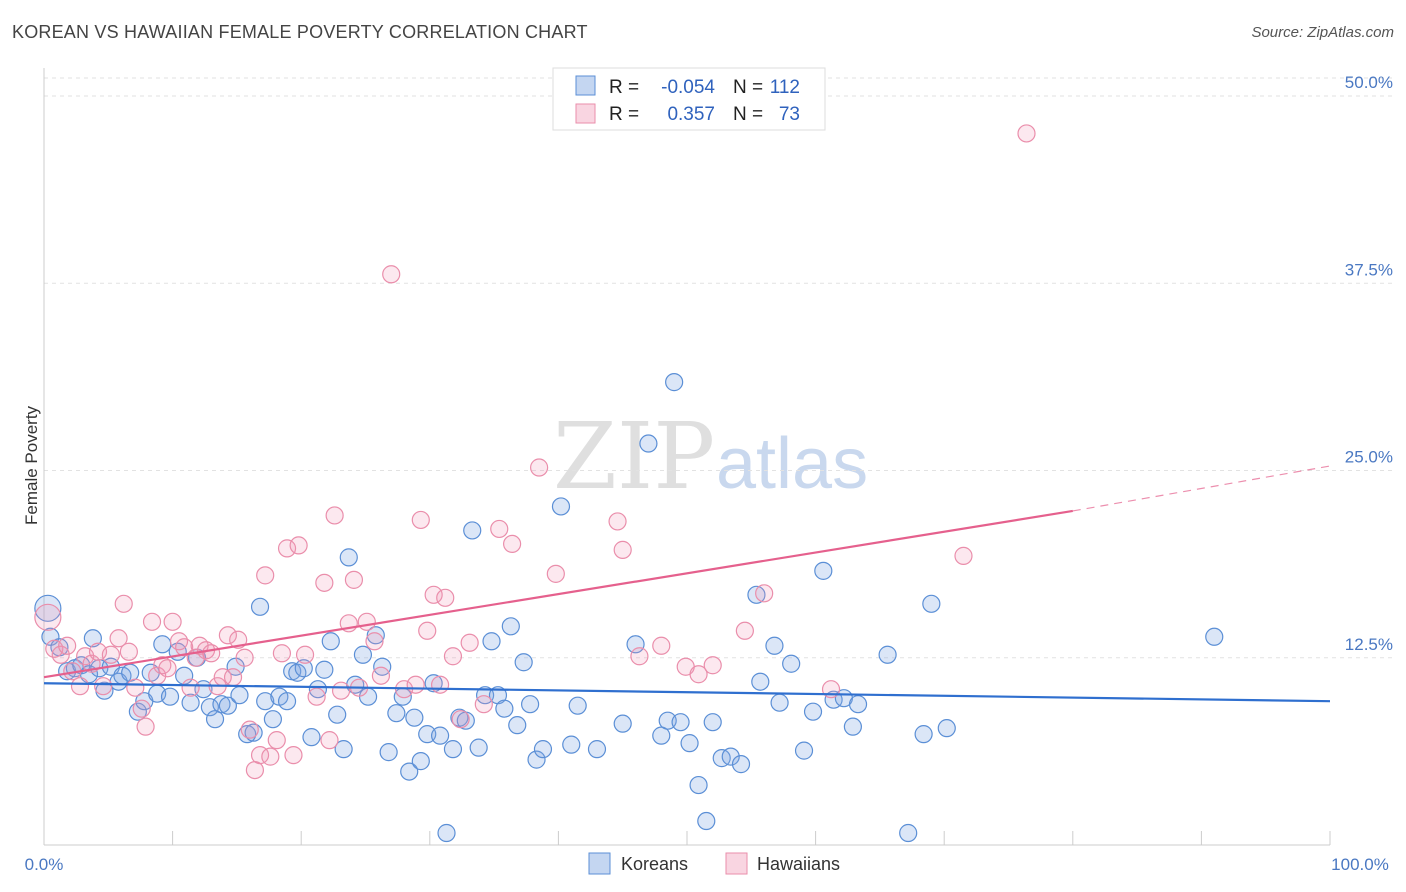 This screenshot has height=892, width=1406. I want to click on hawaiians-r-label: R =, so click(624, 114).